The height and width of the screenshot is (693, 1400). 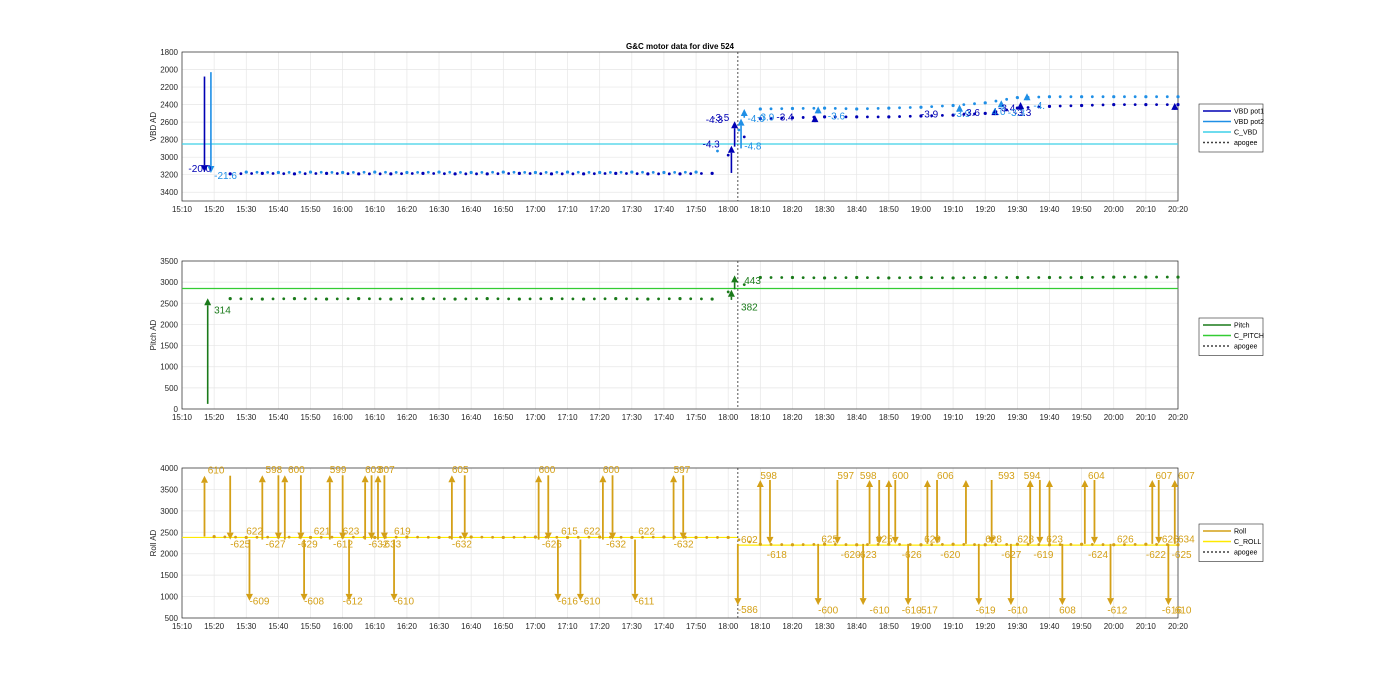 What do you see at coordinates (1011, 555) in the screenshot?
I see `roll-annotation: -627` at bounding box center [1011, 555].